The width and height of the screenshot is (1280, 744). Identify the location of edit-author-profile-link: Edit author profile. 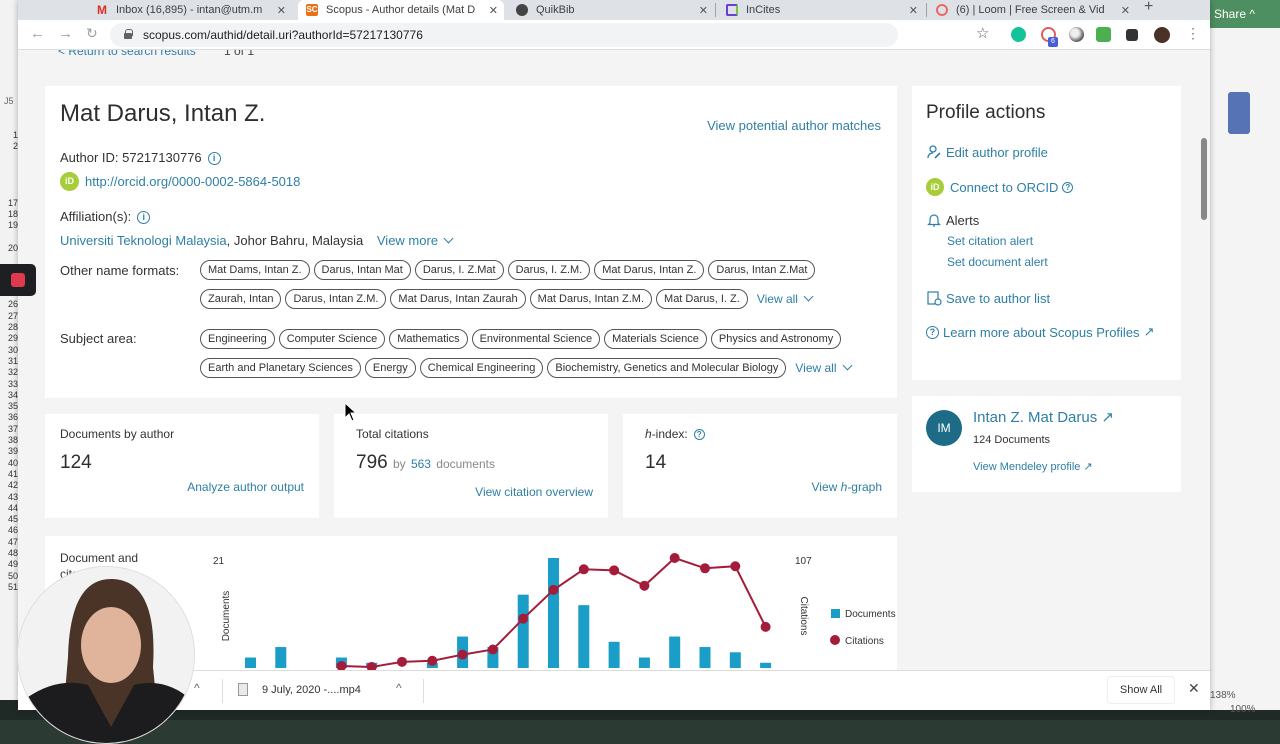
(987, 152).